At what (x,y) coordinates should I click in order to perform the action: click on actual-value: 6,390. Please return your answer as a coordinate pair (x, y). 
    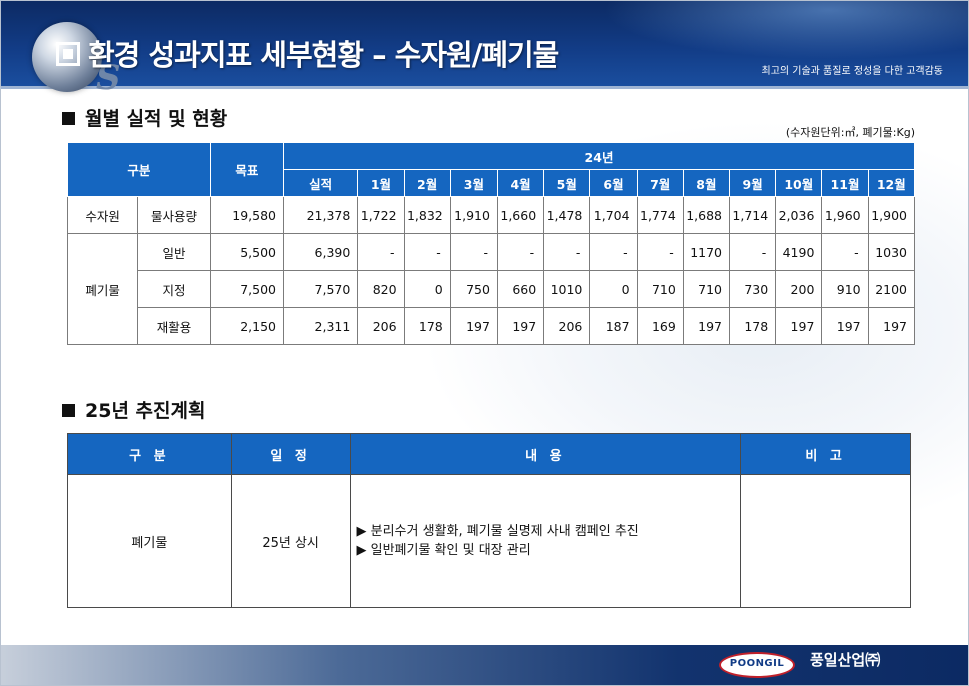
    Looking at the image, I should click on (320, 252).